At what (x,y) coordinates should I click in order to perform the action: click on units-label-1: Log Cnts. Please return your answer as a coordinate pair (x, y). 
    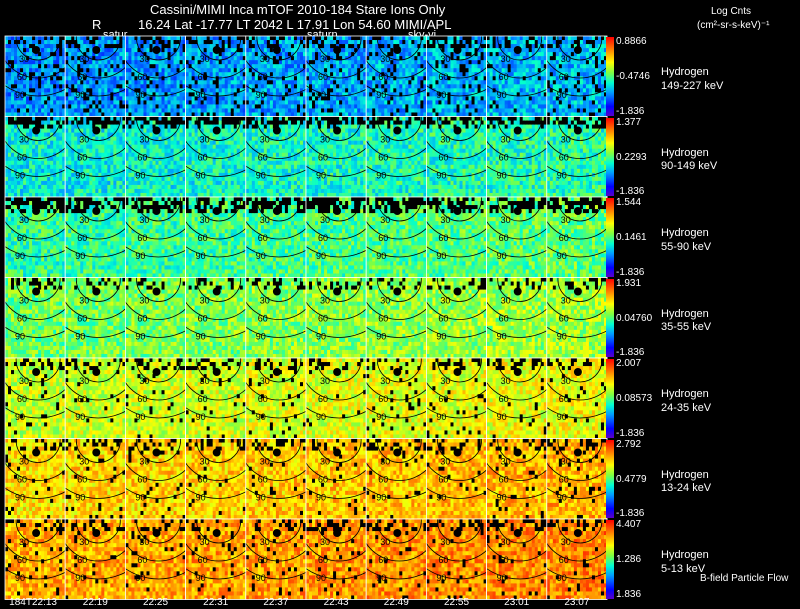
    Looking at the image, I should click on (731, 12).